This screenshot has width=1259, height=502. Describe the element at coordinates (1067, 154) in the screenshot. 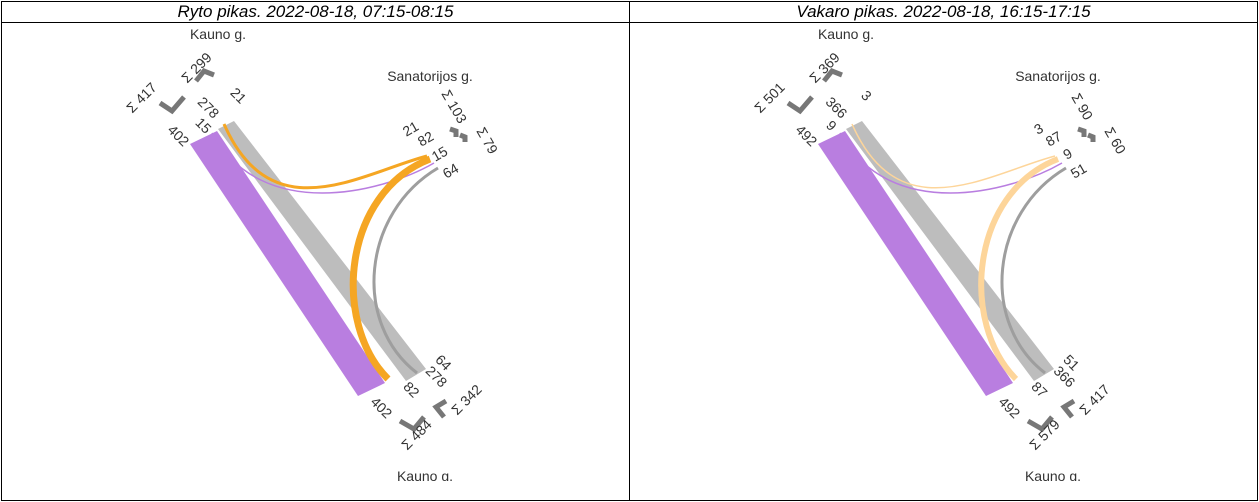

I see `flow-label: 9` at that location.